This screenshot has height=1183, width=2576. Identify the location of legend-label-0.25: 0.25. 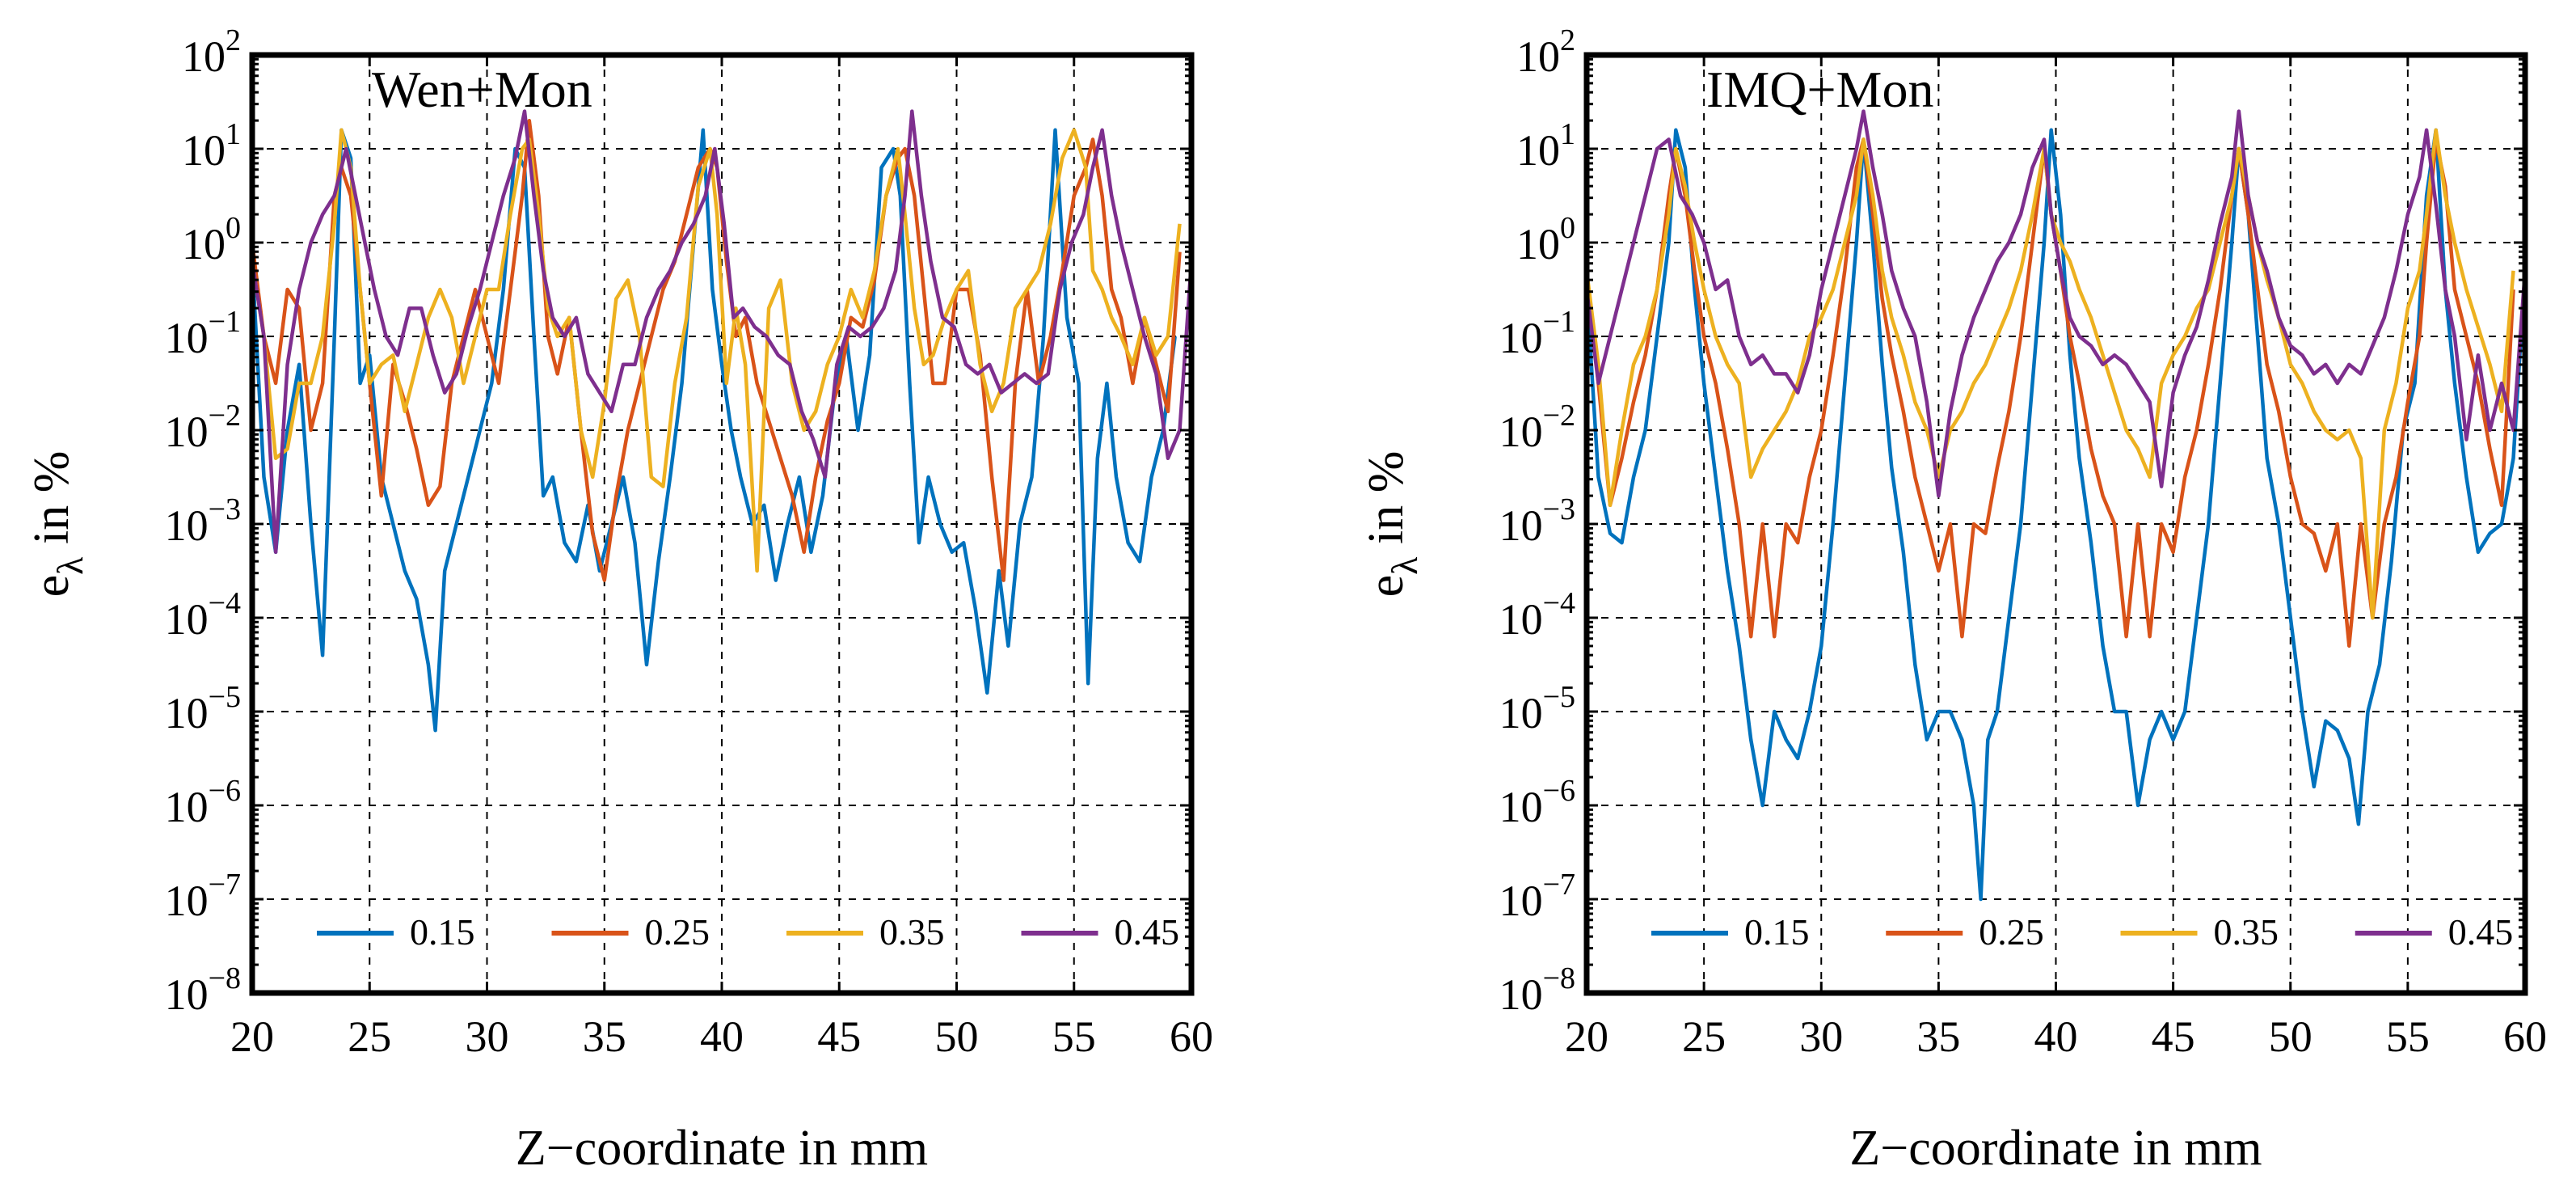
(677, 932).